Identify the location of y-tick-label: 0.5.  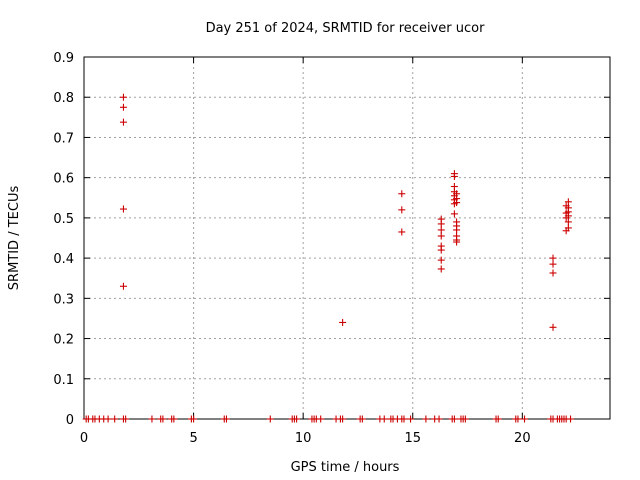
(63, 219).